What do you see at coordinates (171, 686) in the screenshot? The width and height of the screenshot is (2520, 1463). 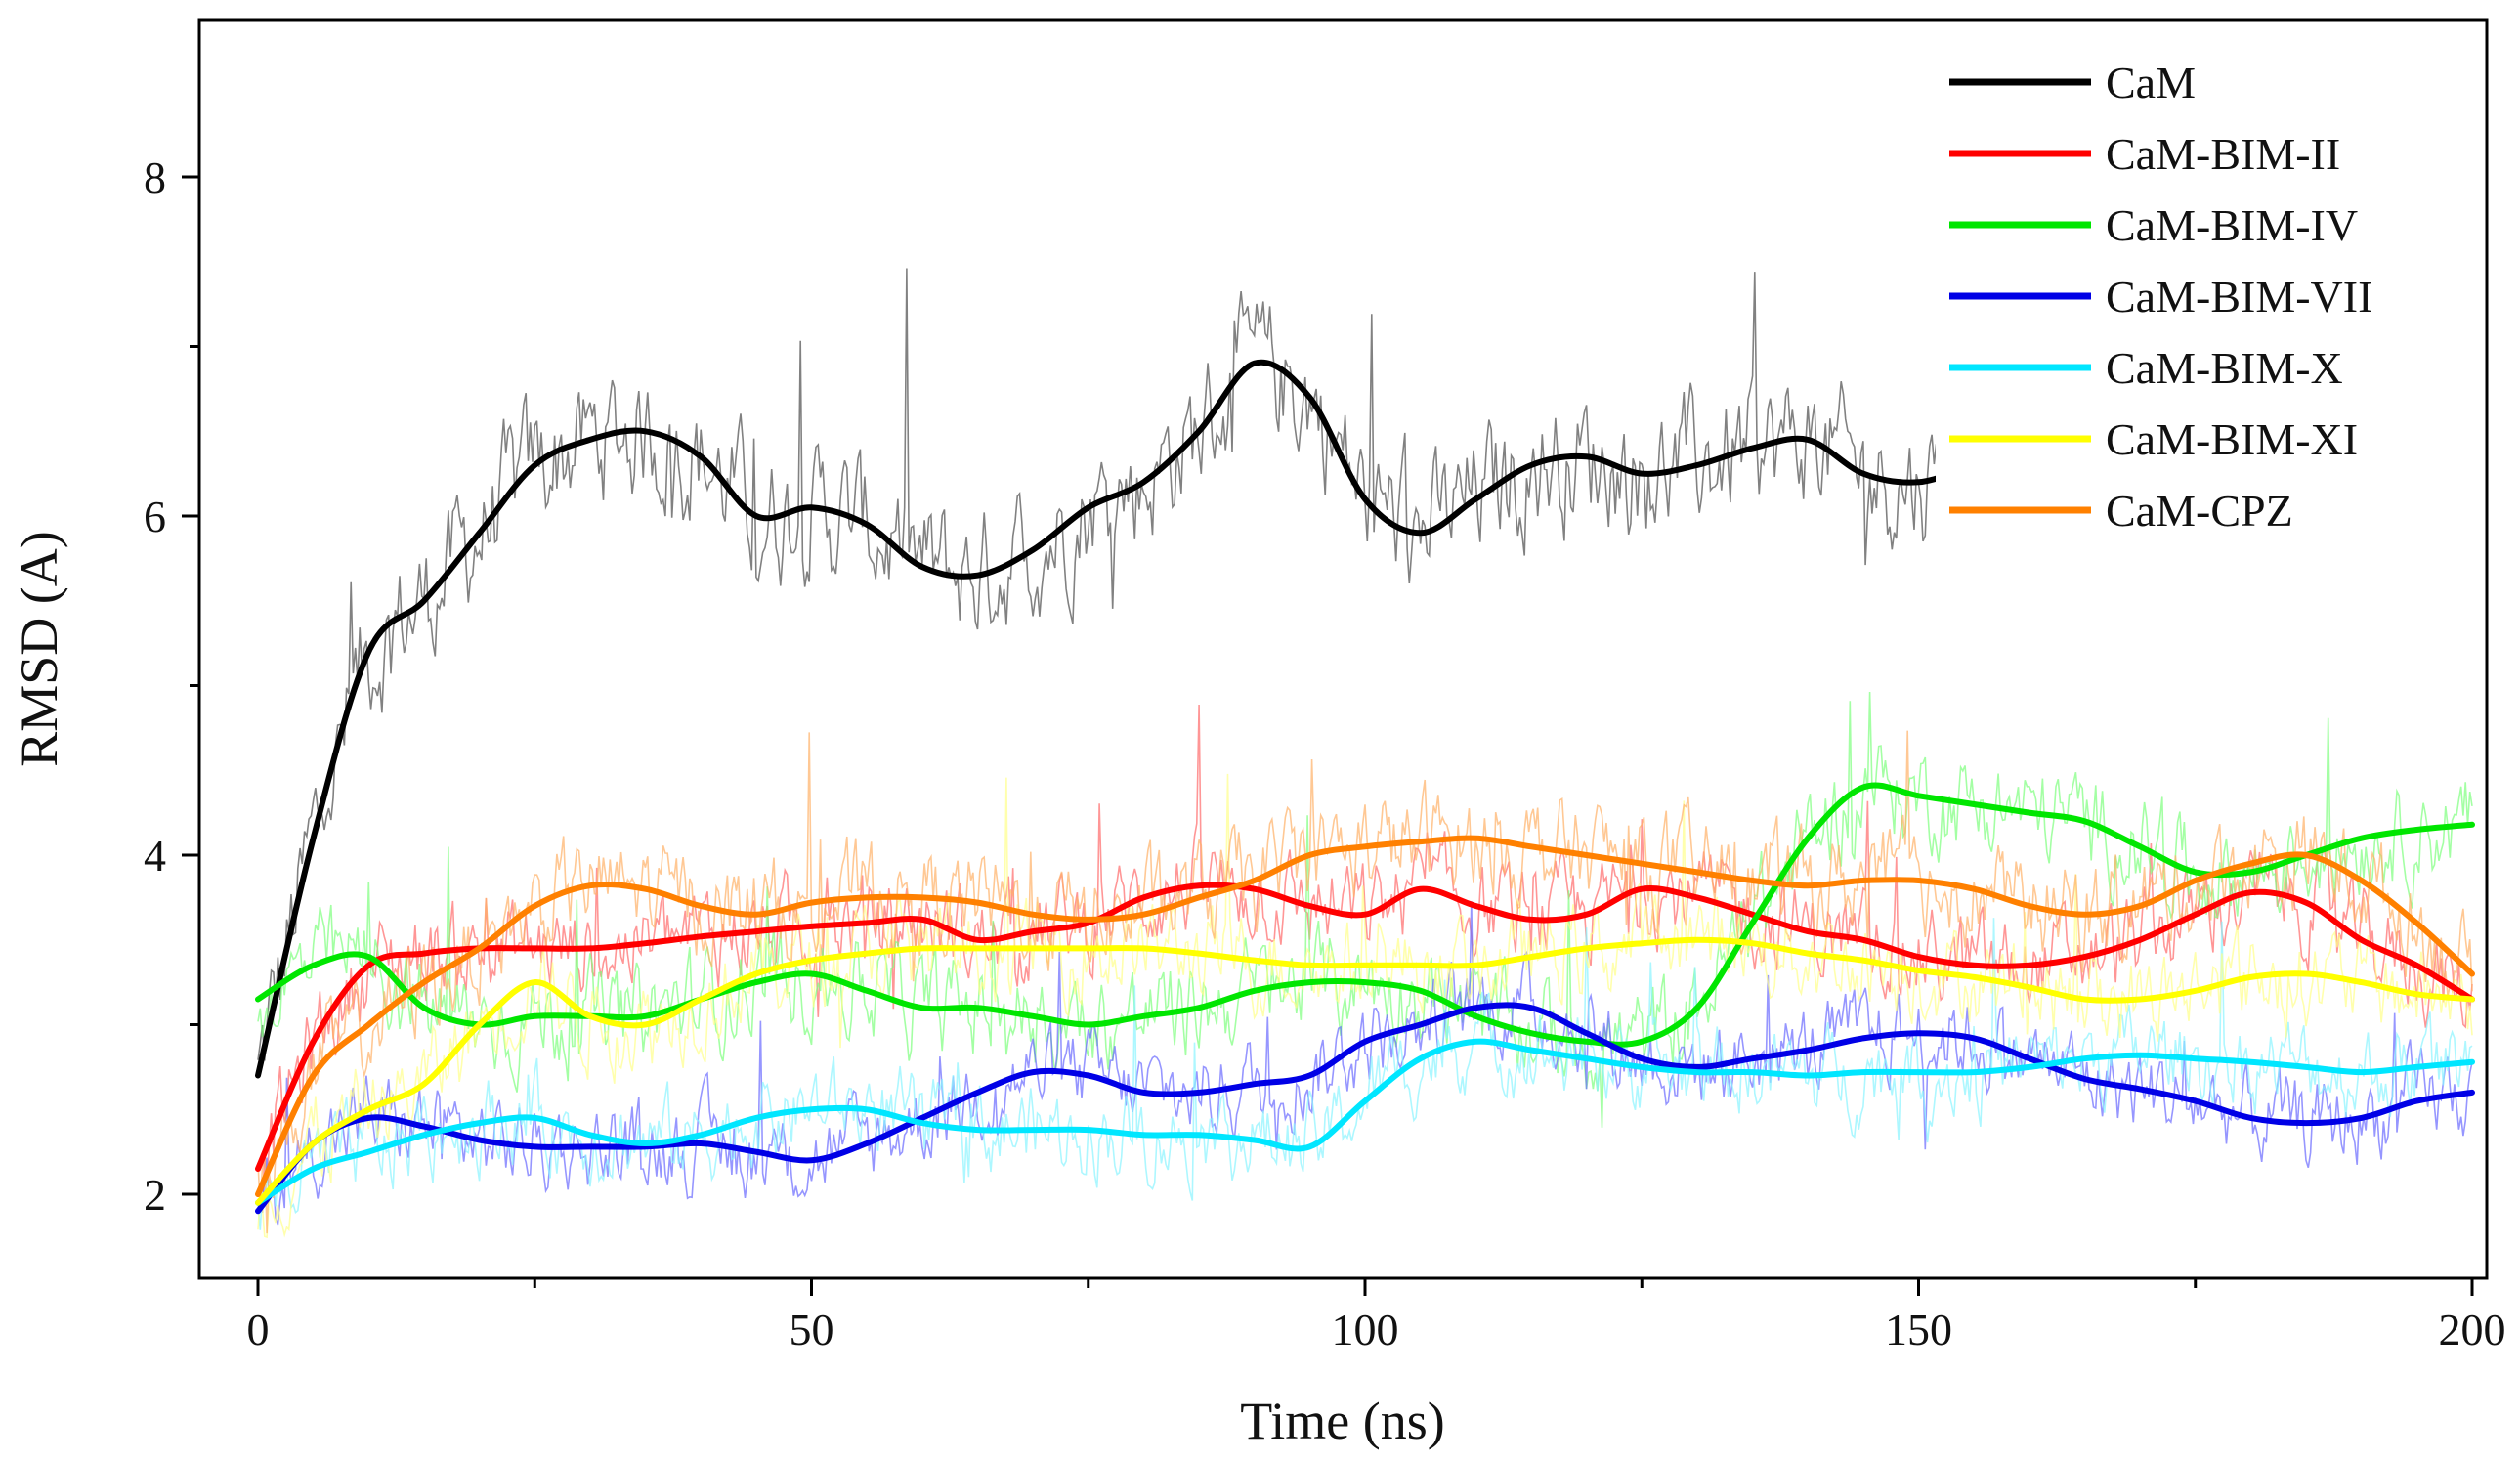 I see `y-axis: 2 4 6 8` at bounding box center [171, 686].